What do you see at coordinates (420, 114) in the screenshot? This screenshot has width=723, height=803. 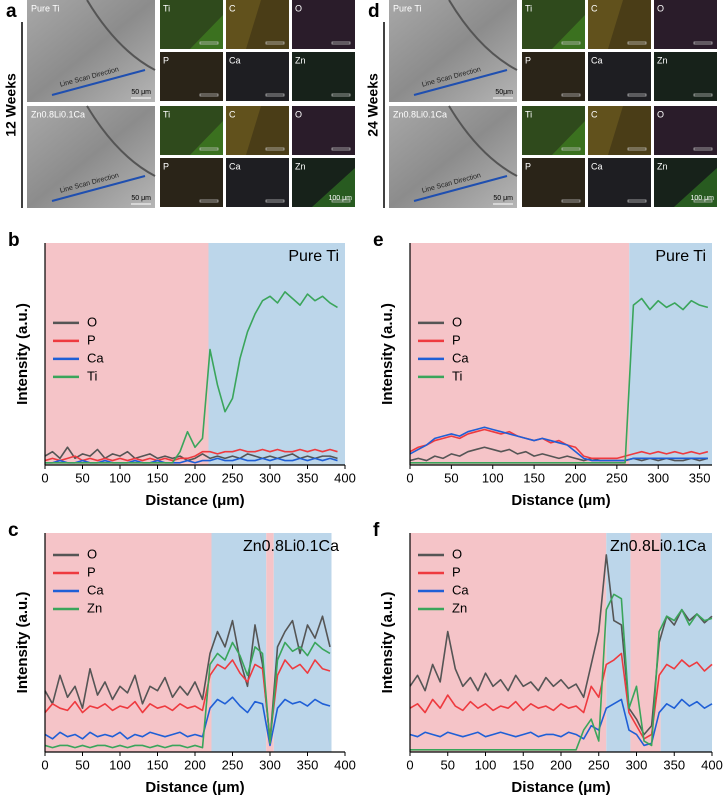 I see `sample-label: Zn0.8Li0.1Ca` at bounding box center [420, 114].